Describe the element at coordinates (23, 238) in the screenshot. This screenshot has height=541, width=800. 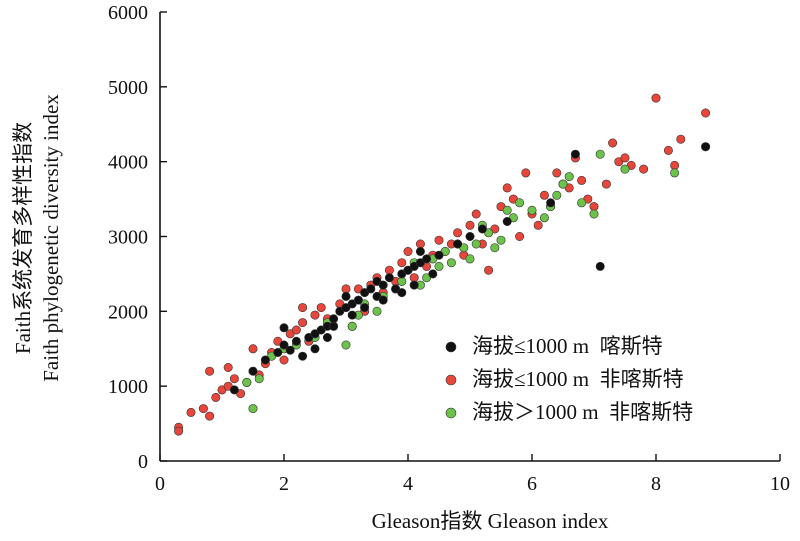
I see `y-axis-title-line1: Faith系统发育多样性指数` at that location.